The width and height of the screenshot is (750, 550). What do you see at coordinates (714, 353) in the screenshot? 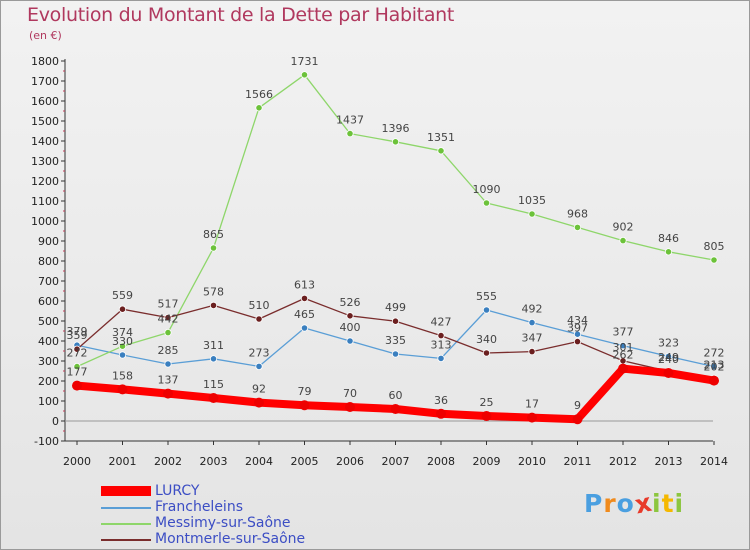
I see `data-label-francheleins: 272` at bounding box center [714, 353].